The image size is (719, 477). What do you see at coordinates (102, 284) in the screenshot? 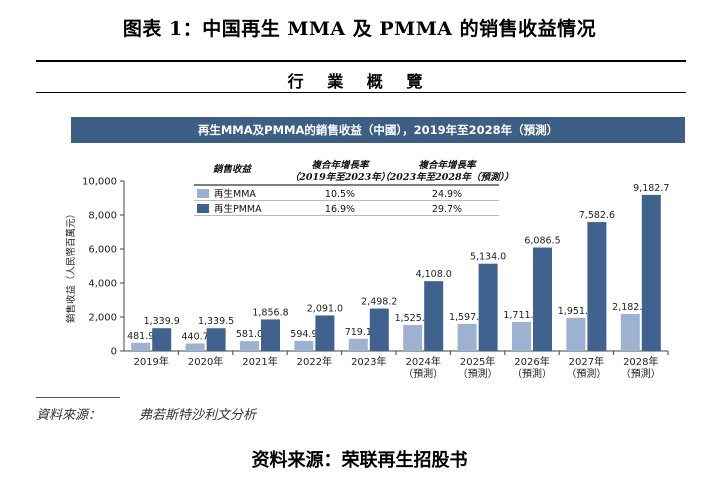
I see `y-tick-label: 4,000` at bounding box center [102, 284].